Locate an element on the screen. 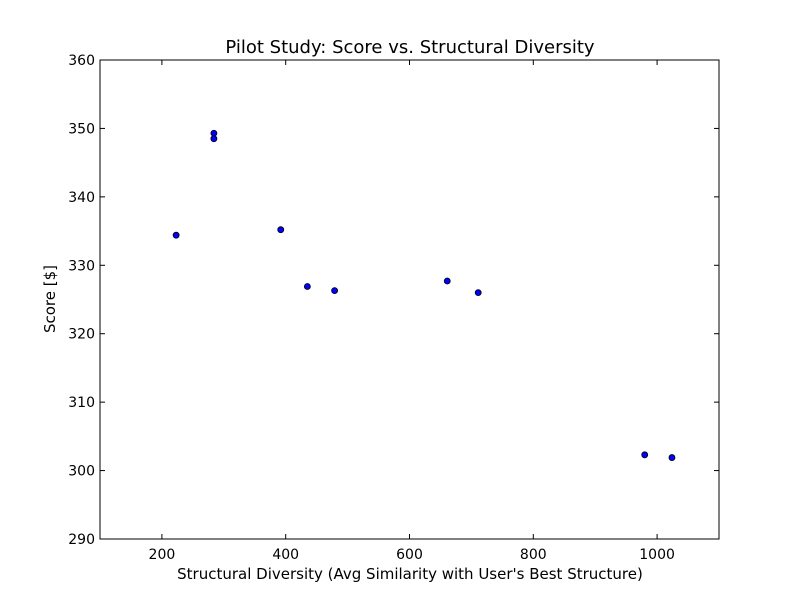  y-tick-label: 360 is located at coordinates (81, 61).